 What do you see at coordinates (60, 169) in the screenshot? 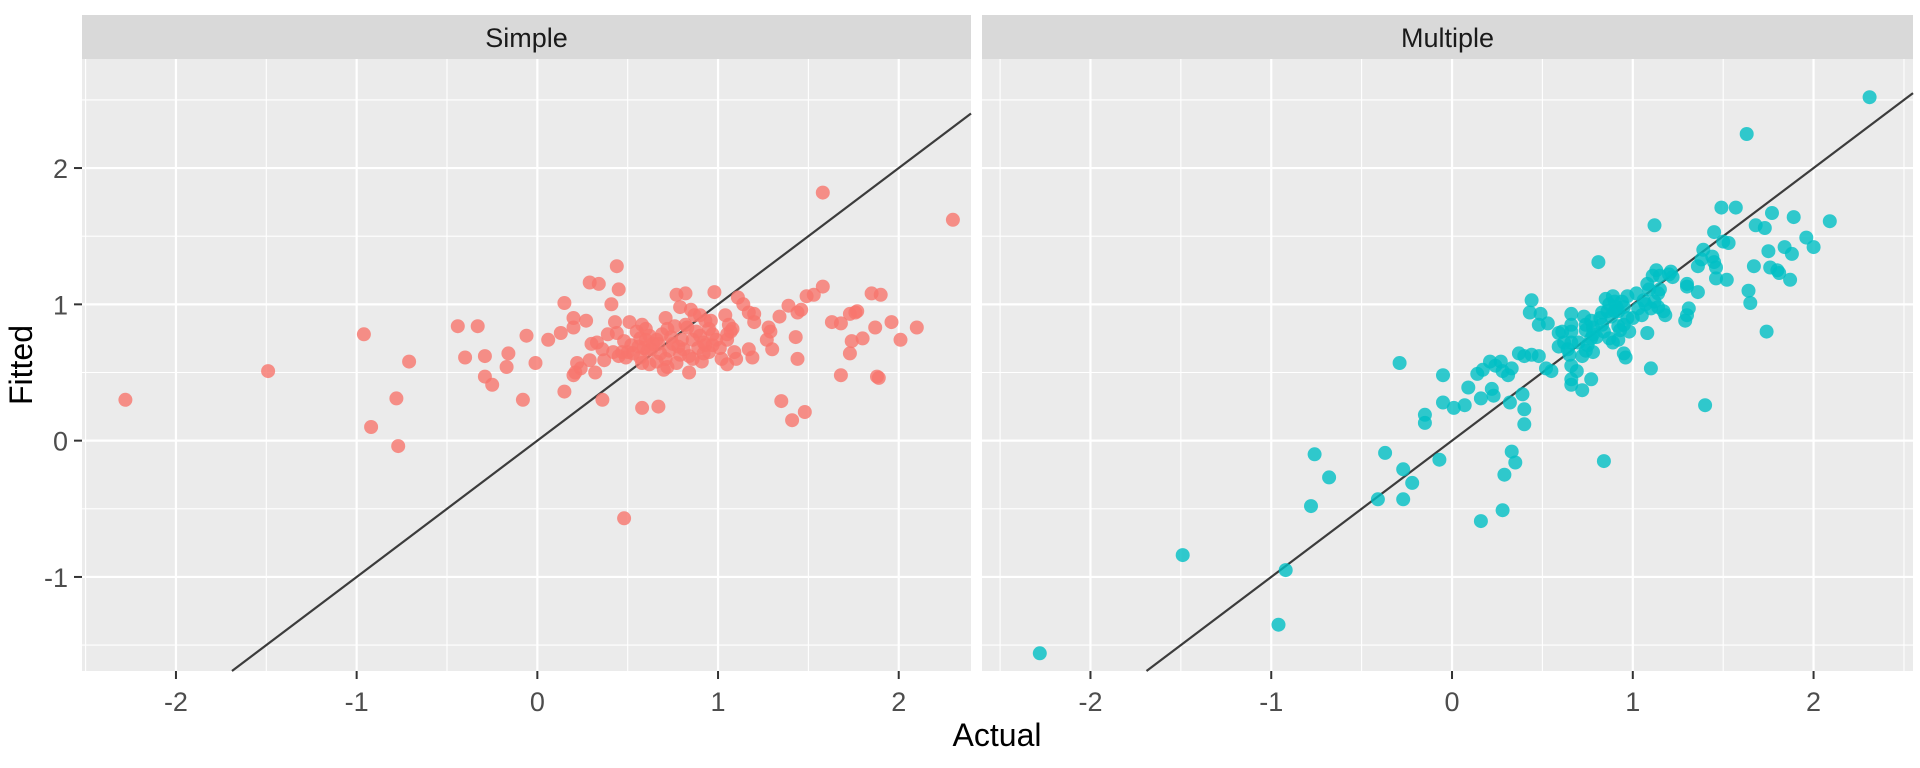
I see `y-tick-label: 2` at bounding box center [60, 169].